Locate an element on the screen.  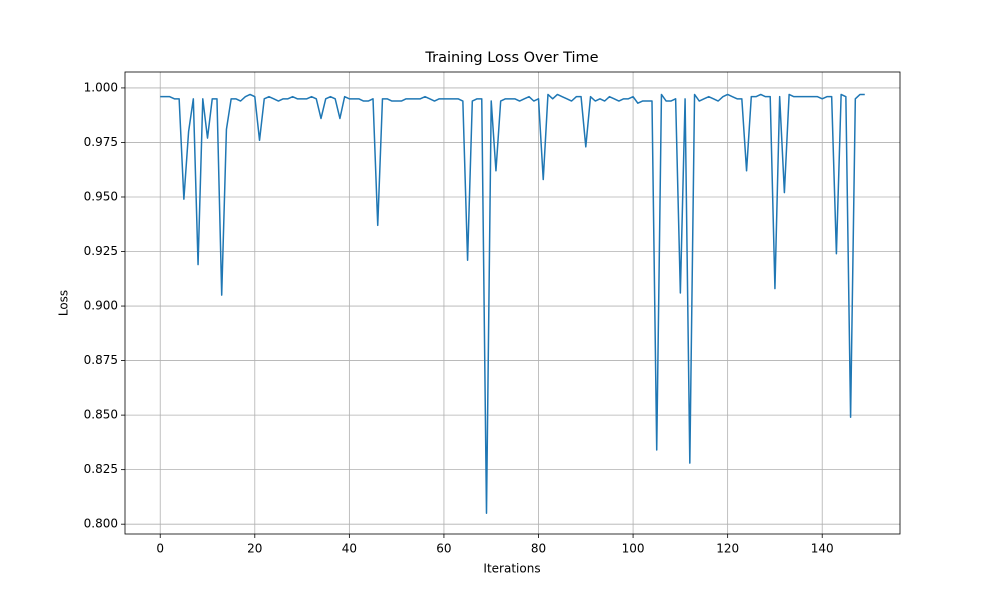
x-axis-label: Iterations is located at coordinates (511, 569).